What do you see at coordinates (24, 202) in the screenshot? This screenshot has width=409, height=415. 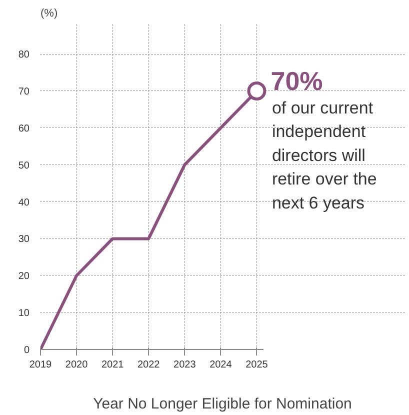 I see `y-tick-label: 40` at bounding box center [24, 202].